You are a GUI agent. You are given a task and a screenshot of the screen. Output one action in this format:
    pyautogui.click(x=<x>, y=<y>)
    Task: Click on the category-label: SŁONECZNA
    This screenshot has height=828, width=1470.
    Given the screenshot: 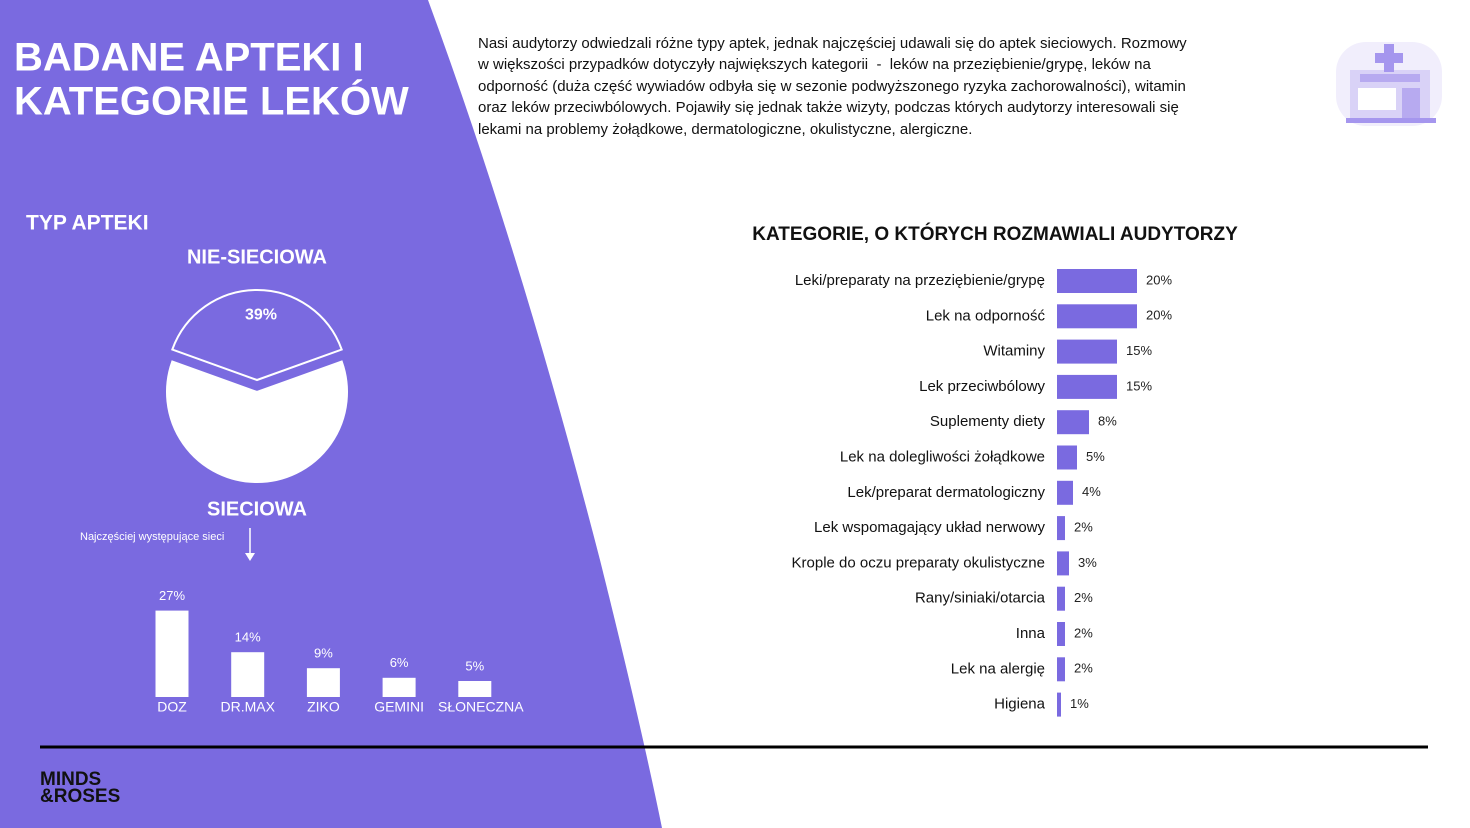 What is the action you would take?
    pyautogui.click(x=481, y=707)
    